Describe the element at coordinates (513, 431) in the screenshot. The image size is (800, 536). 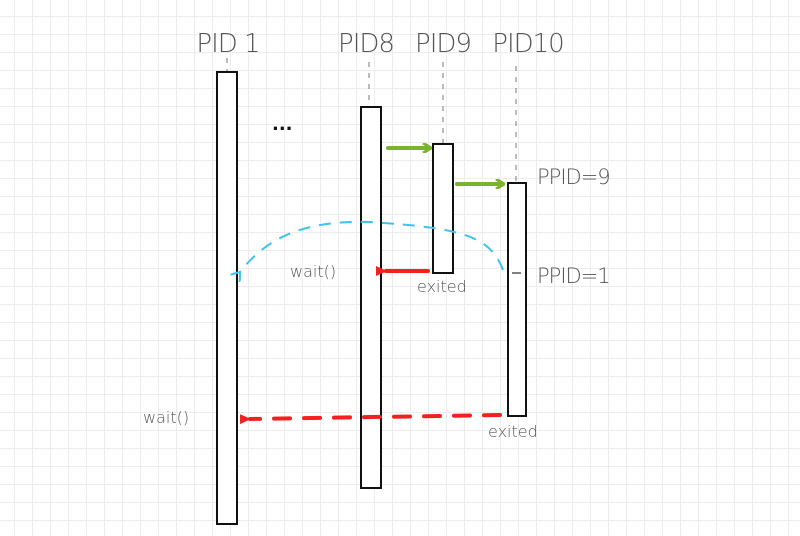
I see `exited-label-pid10: exited` at that location.